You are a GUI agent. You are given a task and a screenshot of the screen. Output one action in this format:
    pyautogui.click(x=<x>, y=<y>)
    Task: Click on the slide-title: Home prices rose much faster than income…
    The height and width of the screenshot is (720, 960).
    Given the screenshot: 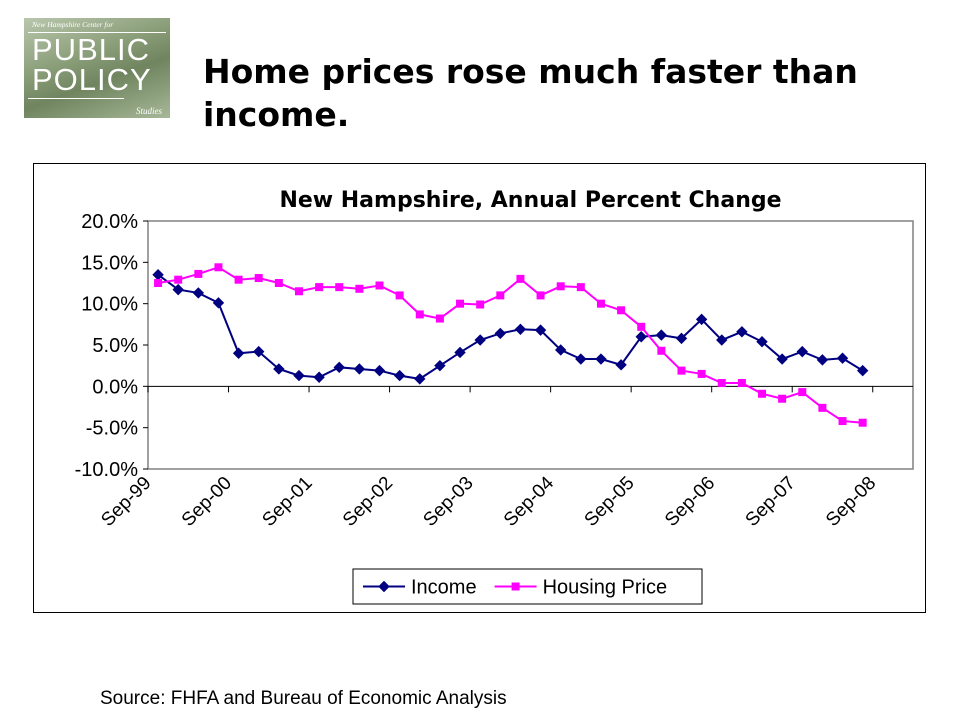 What is the action you would take?
    pyautogui.click(x=530, y=93)
    